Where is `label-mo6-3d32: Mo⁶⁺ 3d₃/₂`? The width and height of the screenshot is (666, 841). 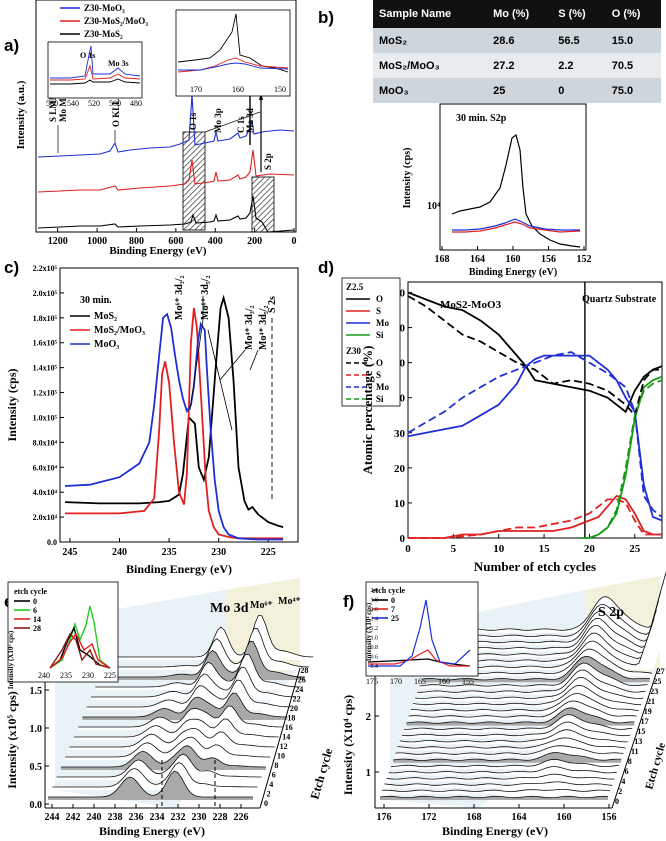 label-mo6-3d32: Mo⁶⁺ 3d₃/₂ is located at coordinates (179, 297).